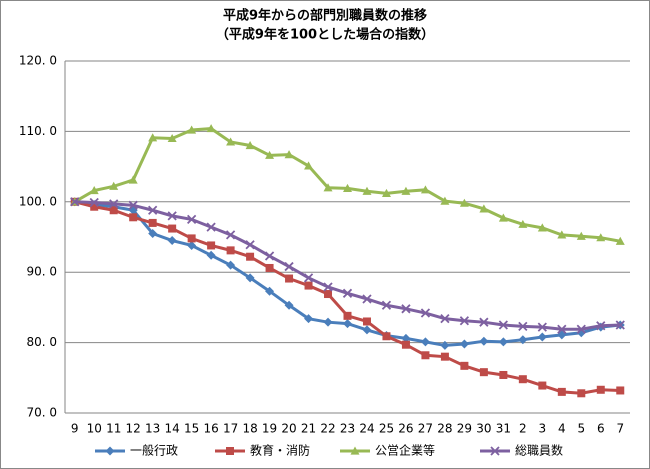  Describe the element at coordinates (41, 342) in the screenshot. I see `y-tick-label: 80. 0` at that location.